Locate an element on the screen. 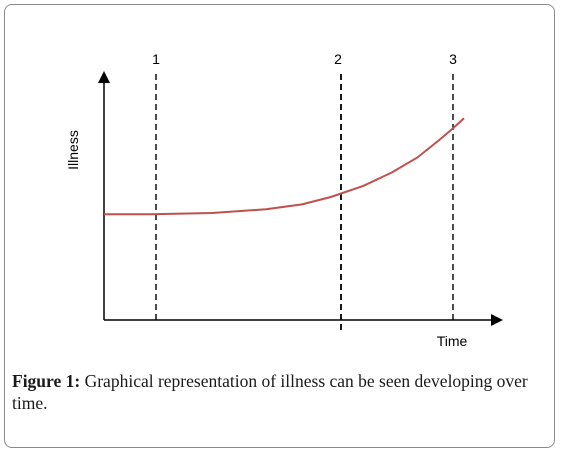  caption-lead: Figure 1: is located at coordinates (46, 381).